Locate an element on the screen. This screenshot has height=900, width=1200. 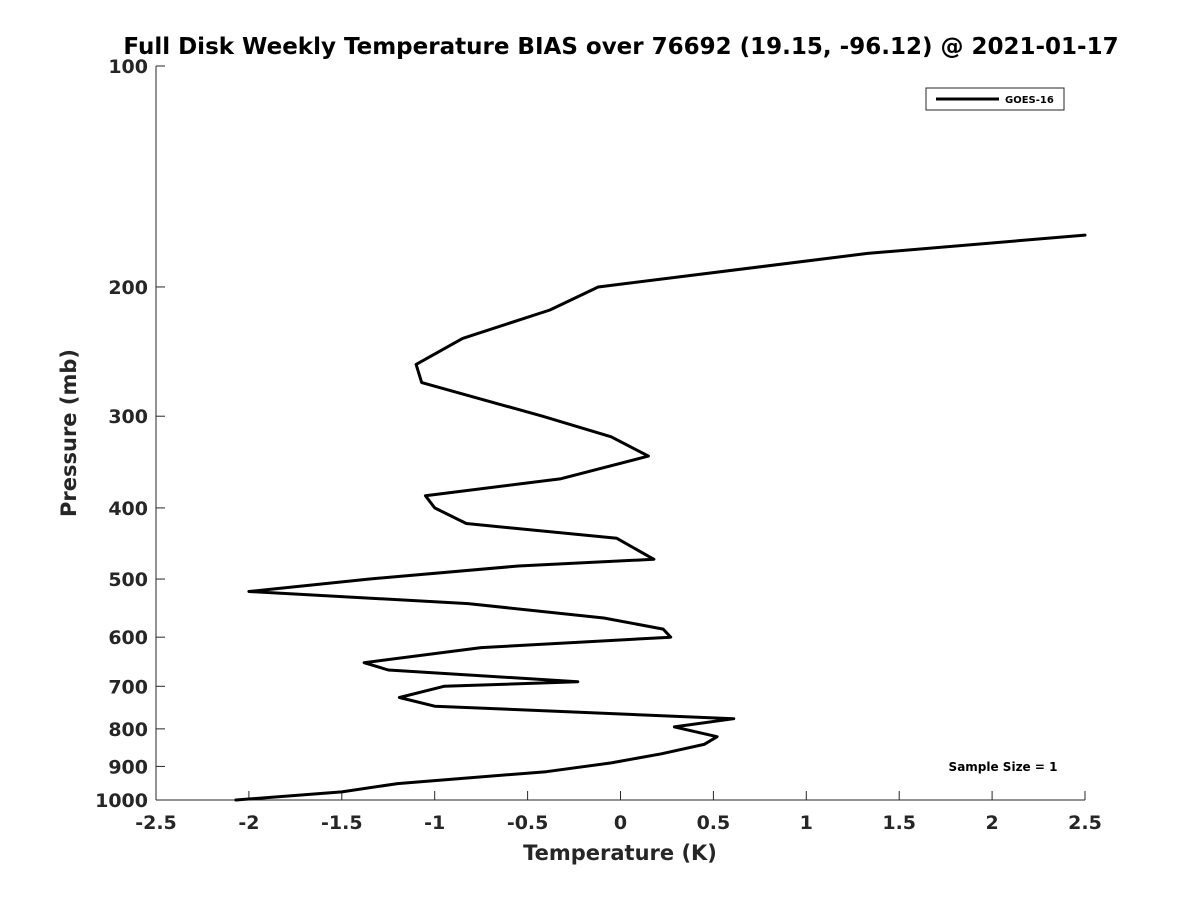
x-tick-label: 0 is located at coordinates (620, 823).